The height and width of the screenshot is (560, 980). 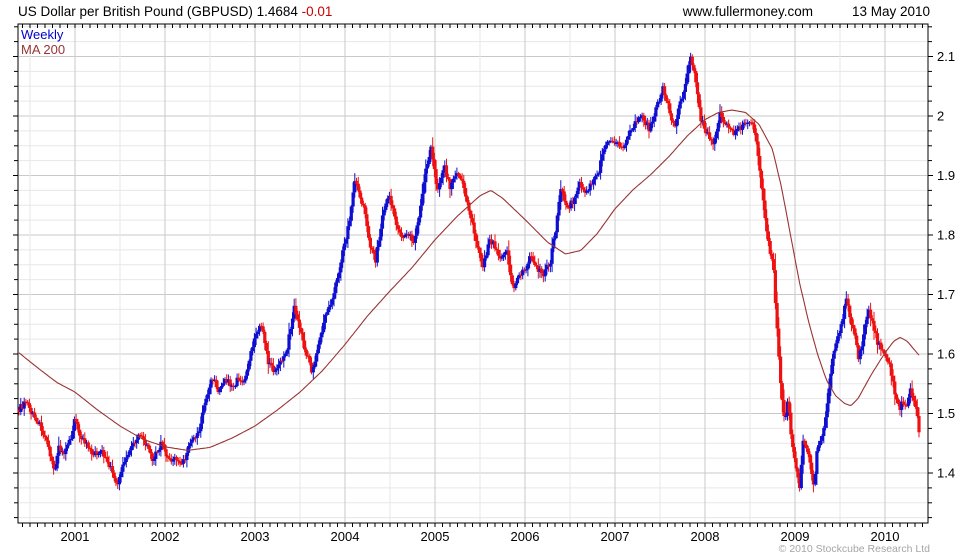 I want to click on y-tick-label: 1.8, so click(x=946, y=235).